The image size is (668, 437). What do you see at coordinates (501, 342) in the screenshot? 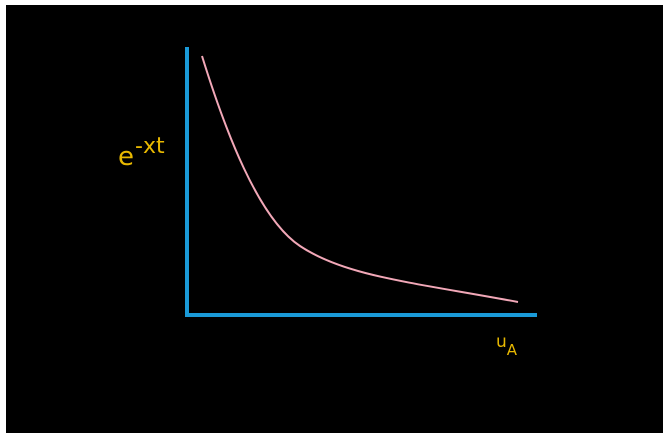
I see `x-axis-label-base: u` at bounding box center [501, 342].